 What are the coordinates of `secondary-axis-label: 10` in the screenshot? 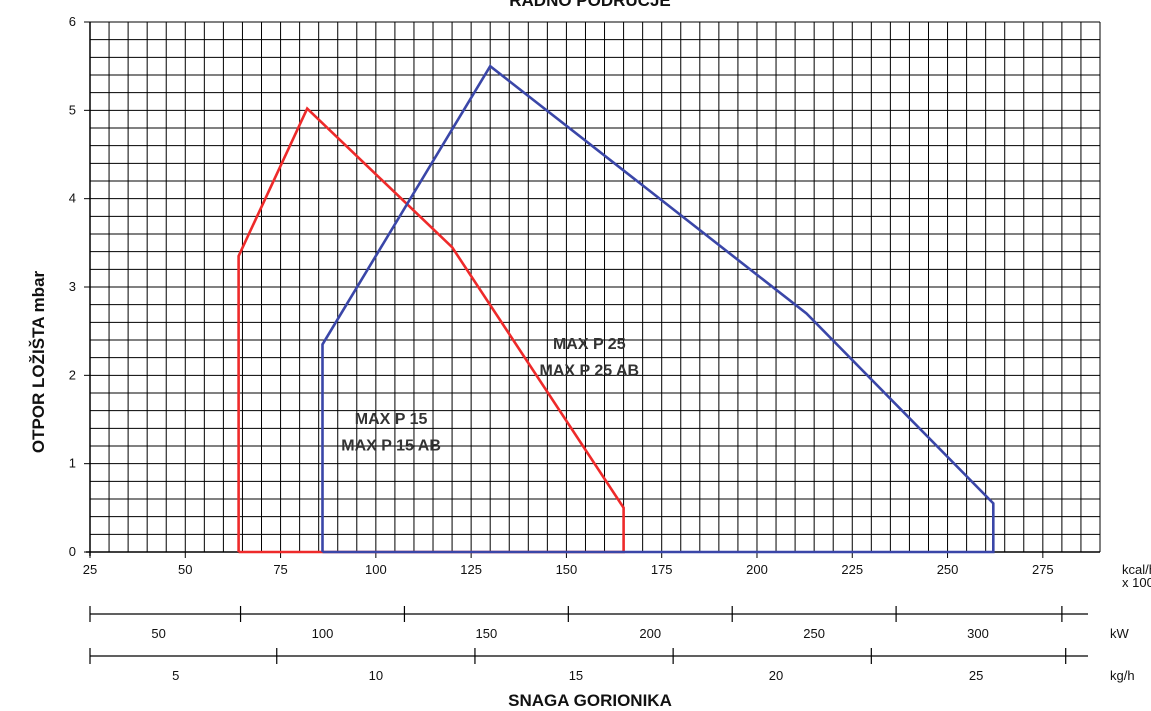 It's located at (376, 675).